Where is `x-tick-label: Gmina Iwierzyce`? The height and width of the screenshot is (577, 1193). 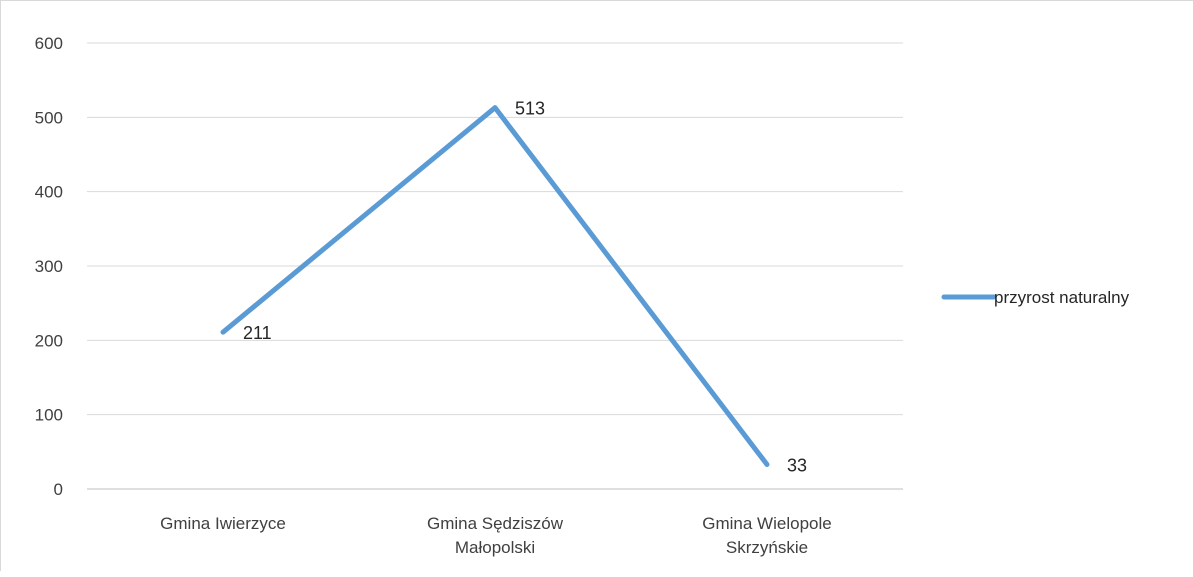
x-tick-label: Gmina Iwierzyce is located at coordinates (223, 523).